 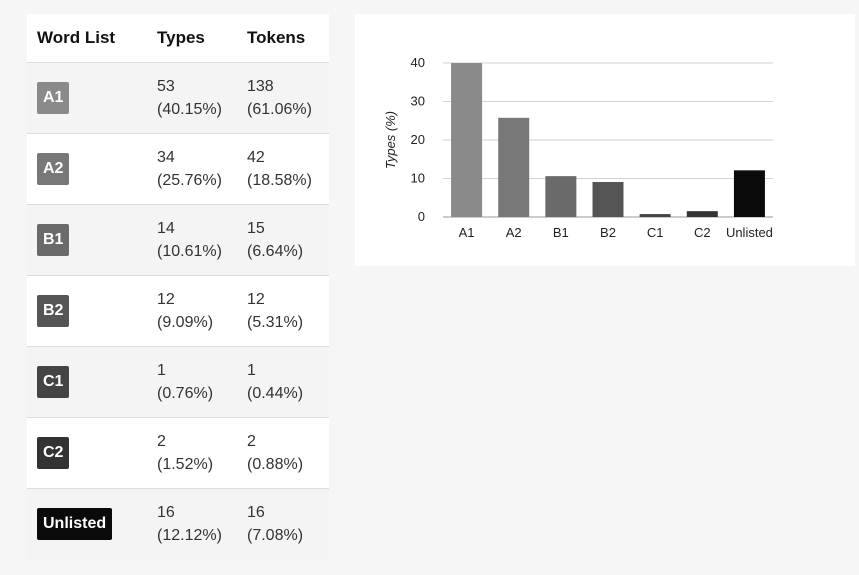 What do you see at coordinates (275, 251) in the screenshot?
I see `tokens-percent: (6.64%)` at bounding box center [275, 251].